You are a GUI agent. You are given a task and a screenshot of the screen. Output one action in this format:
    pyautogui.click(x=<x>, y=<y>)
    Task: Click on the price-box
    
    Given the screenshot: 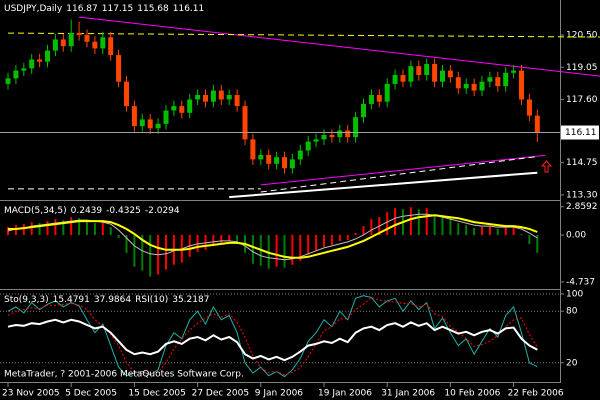 What is the action you would take?
    pyautogui.click(x=580, y=132)
    